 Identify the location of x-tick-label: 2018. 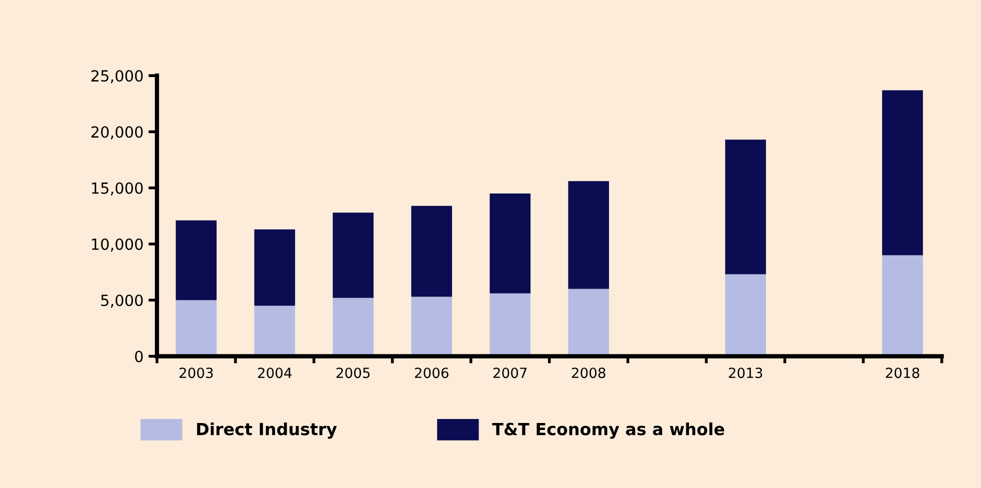
(903, 373).